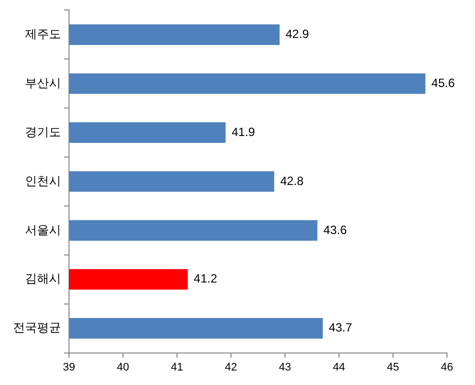 The image size is (475, 385). Describe the element at coordinates (335, 229) in the screenshot. I see `data-label: 43.6` at that location.